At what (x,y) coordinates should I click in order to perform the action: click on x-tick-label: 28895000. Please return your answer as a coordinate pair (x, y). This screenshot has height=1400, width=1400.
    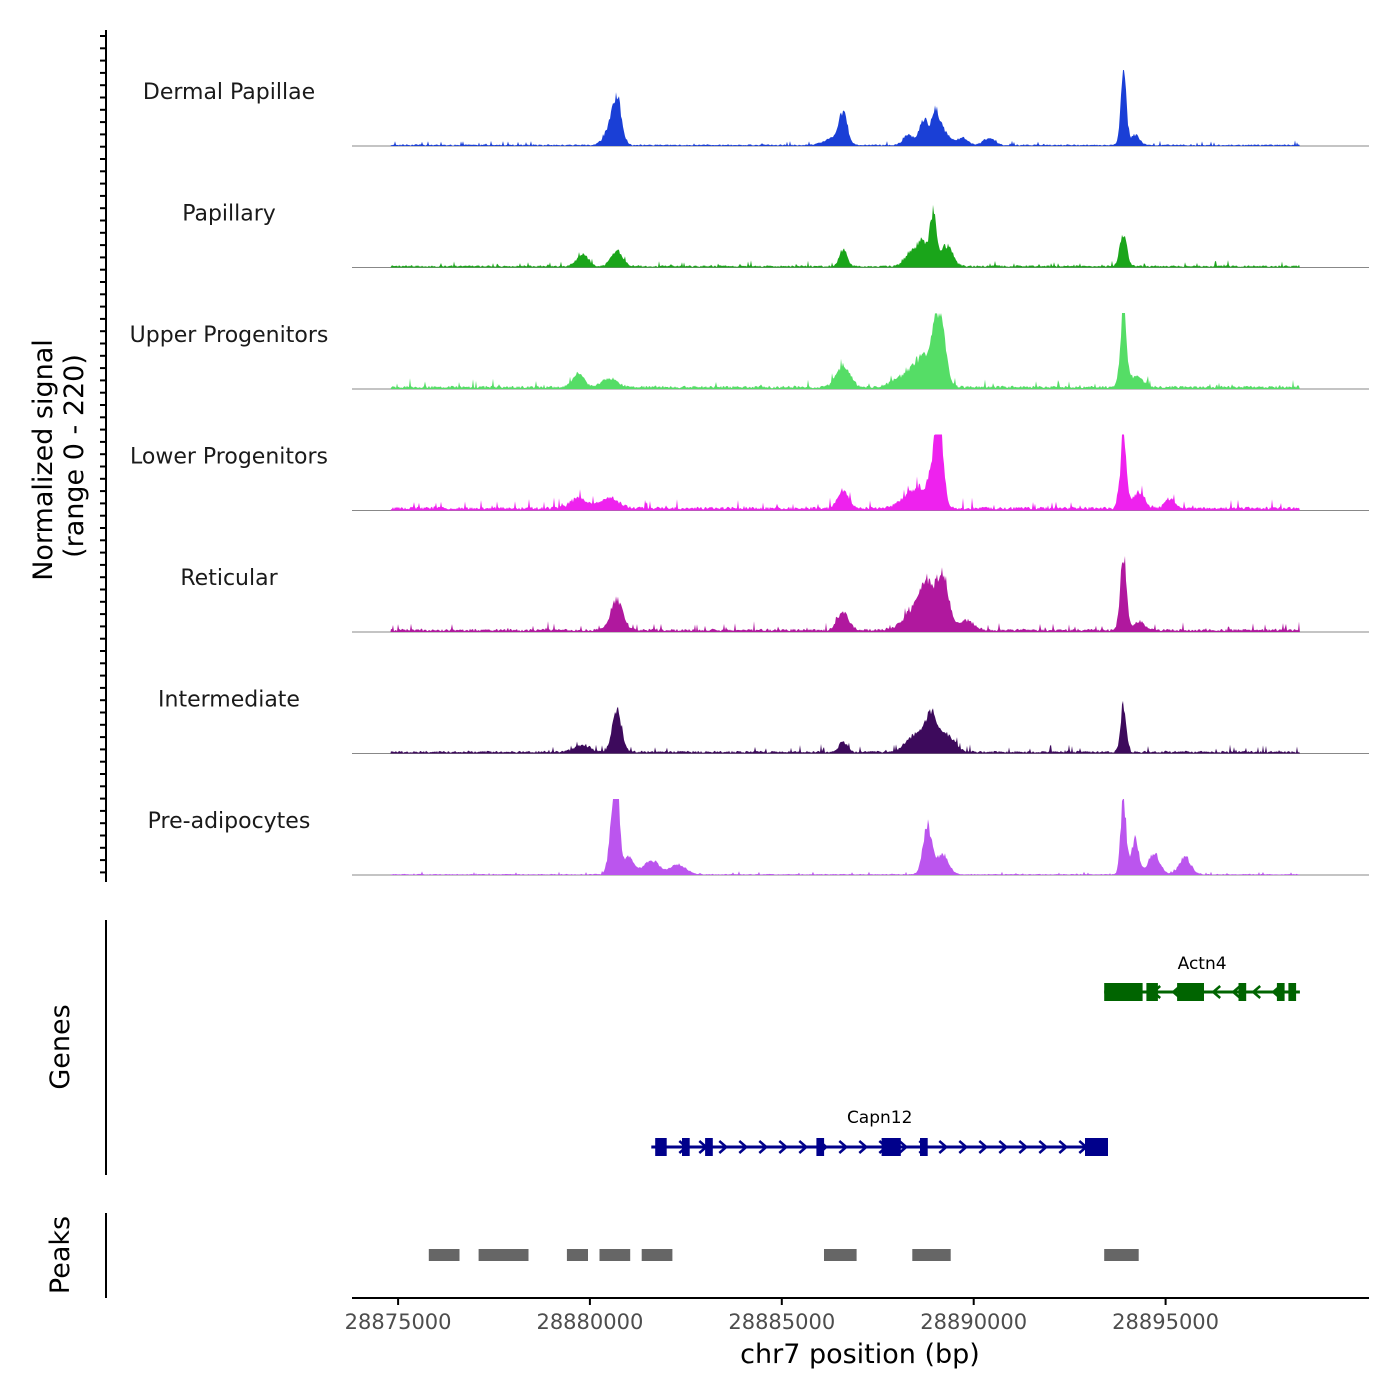
    Looking at the image, I should click on (1165, 1322).